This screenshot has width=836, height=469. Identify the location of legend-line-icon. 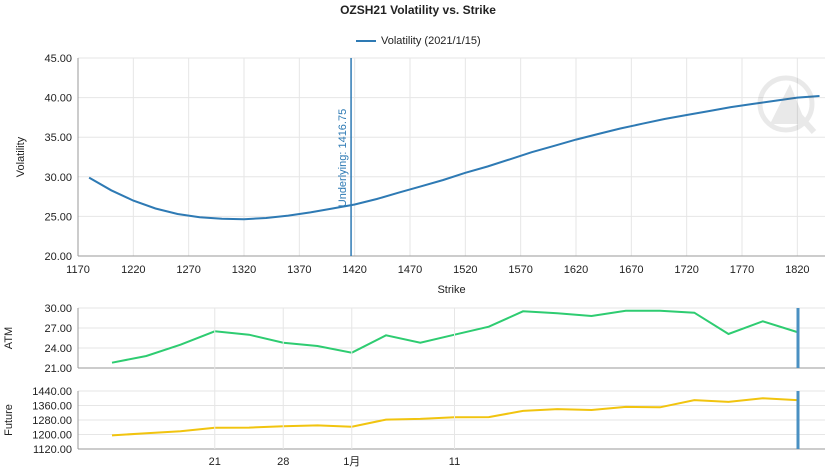
(366, 41).